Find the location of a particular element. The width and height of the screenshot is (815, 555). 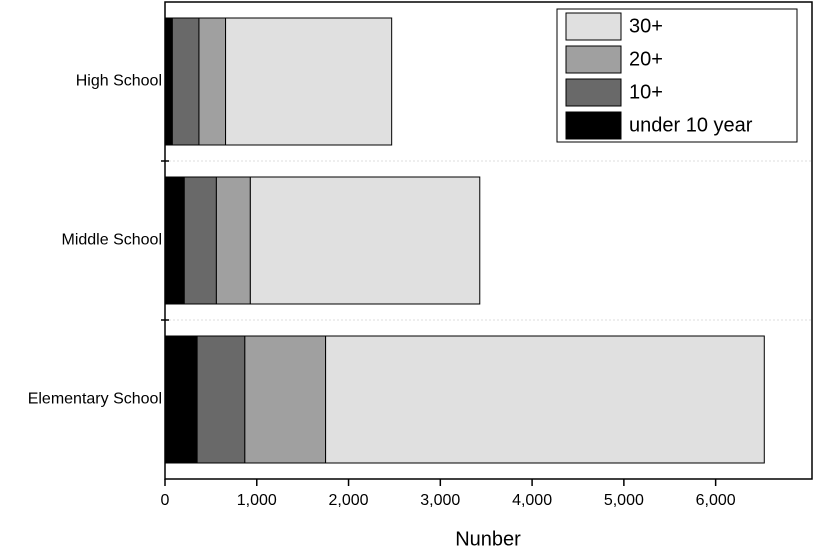

x-axis-title: Nunber is located at coordinates (488, 539).